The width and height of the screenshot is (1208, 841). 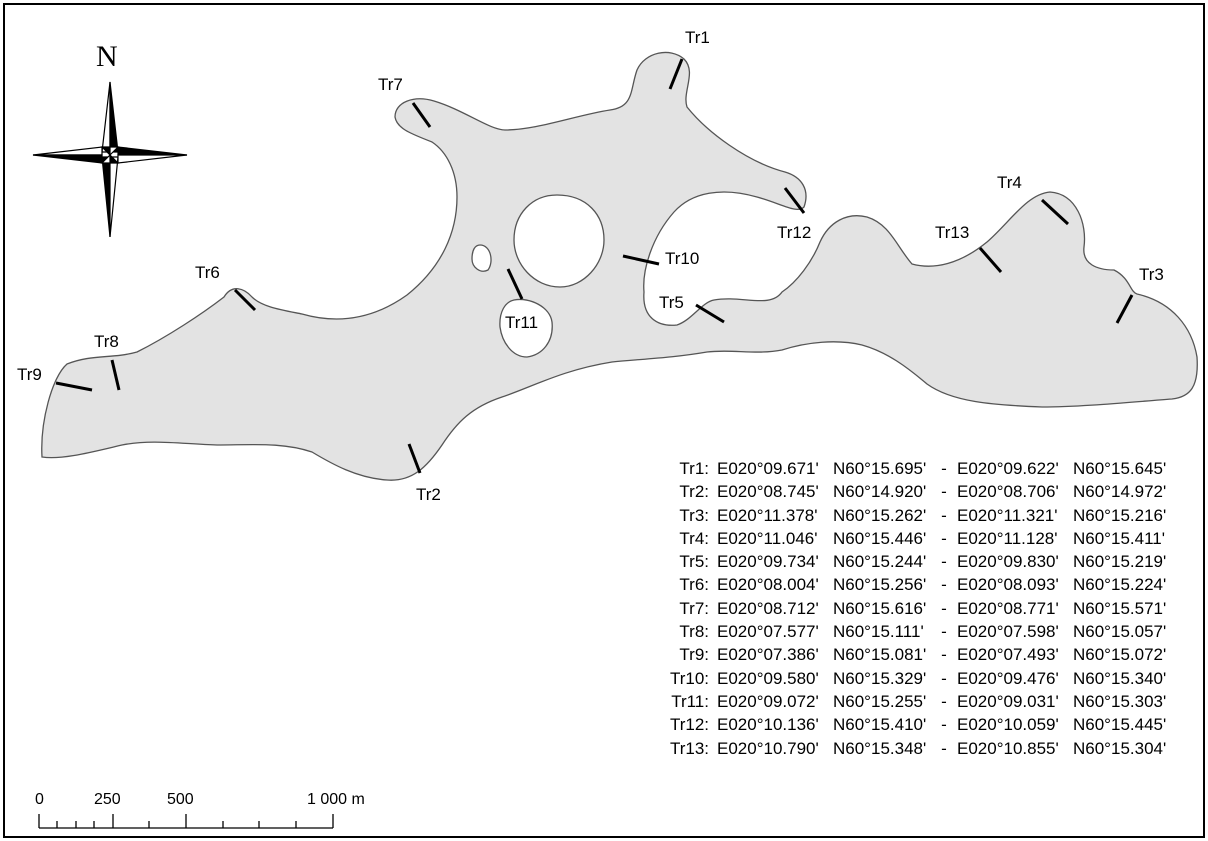 What do you see at coordinates (1120, 492) in the screenshot?
I see `coordinates-cell-n2: N60°14.972'` at bounding box center [1120, 492].